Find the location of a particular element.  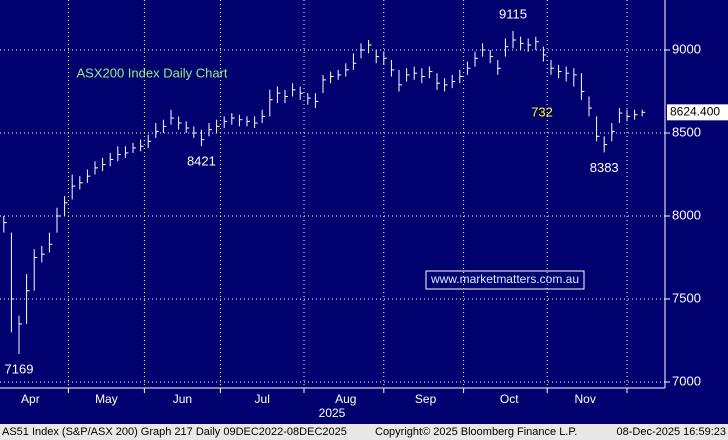

annotation: 8421 is located at coordinates (201, 161).